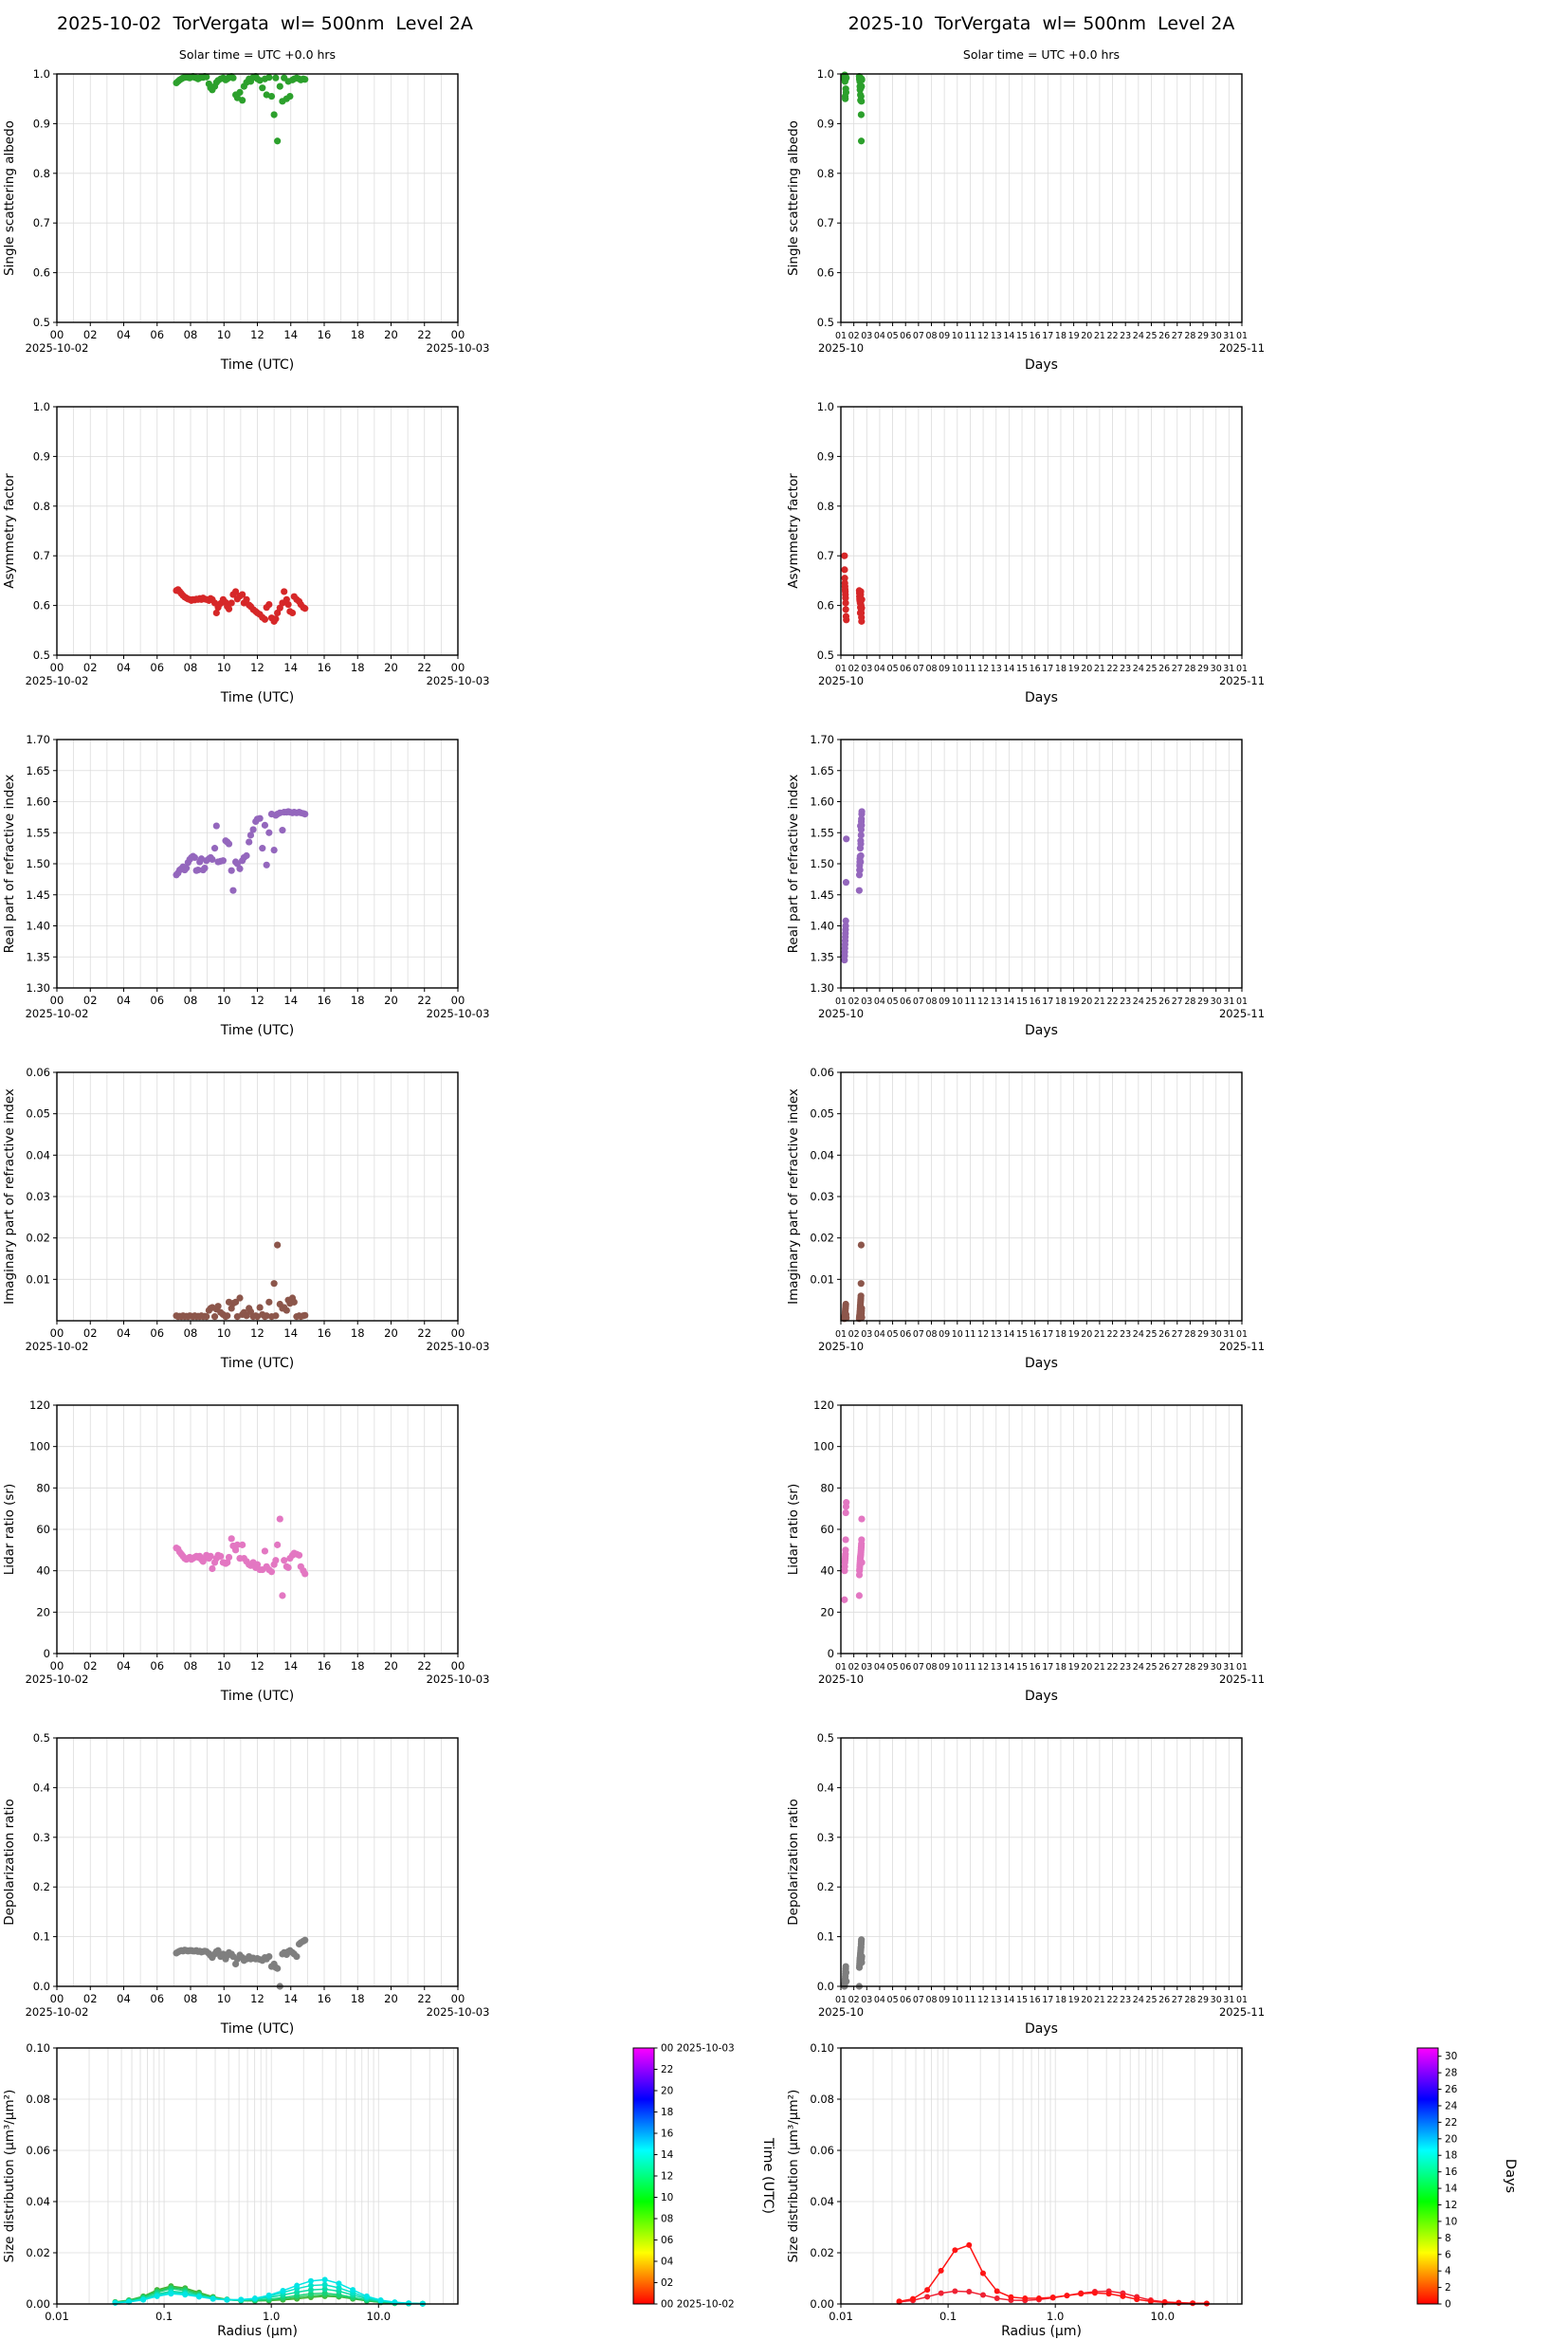 This screenshot has height=2340, width=1568. I want to click on svg-text: 27, so click(1177, 1334).